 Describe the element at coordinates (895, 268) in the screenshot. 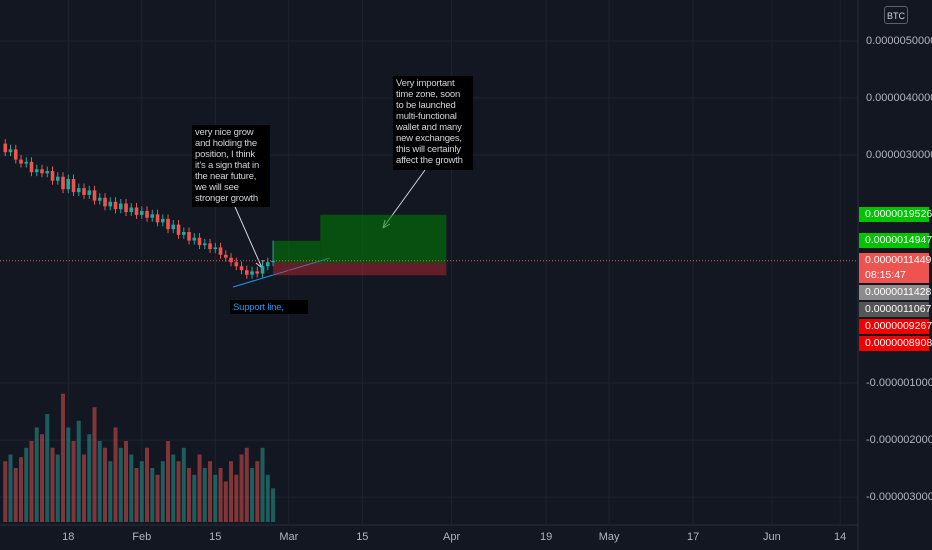

I see `price-label: 0.0000011449 08:15:47` at that location.